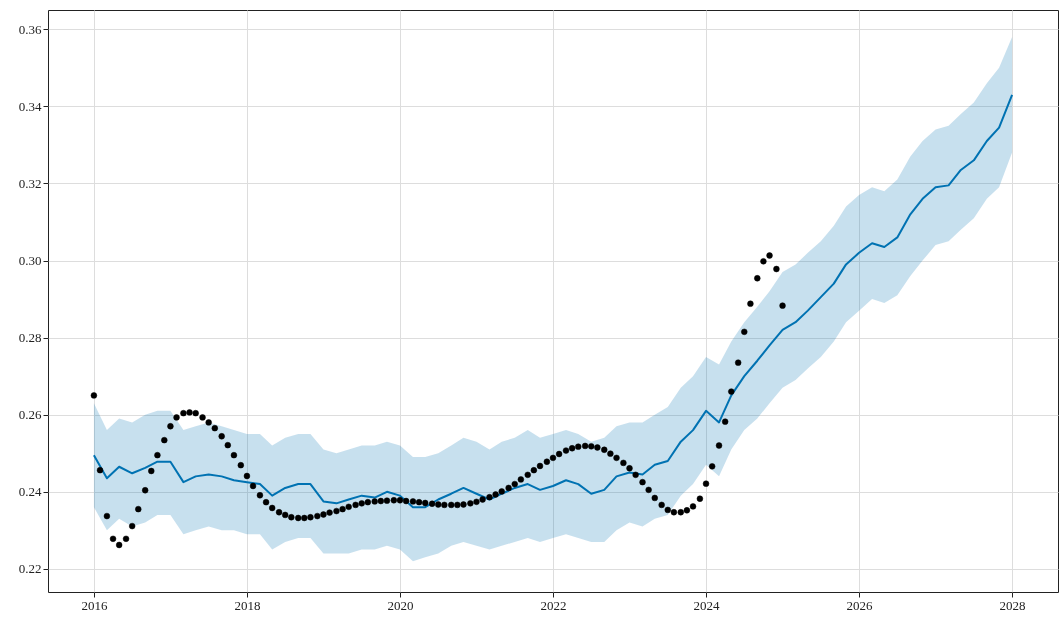  I want to click on x-tick-label: 2022, so click(553, 605).